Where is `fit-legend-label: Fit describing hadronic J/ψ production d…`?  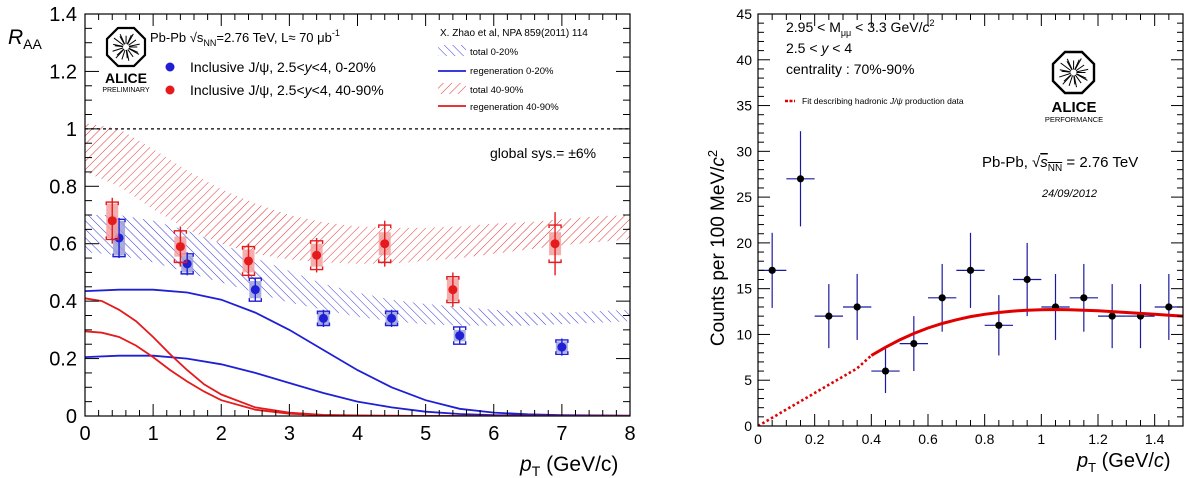 fit-legend-label: Fit describing hadronic J/ψ production d… is located at coordinates (883, 101).